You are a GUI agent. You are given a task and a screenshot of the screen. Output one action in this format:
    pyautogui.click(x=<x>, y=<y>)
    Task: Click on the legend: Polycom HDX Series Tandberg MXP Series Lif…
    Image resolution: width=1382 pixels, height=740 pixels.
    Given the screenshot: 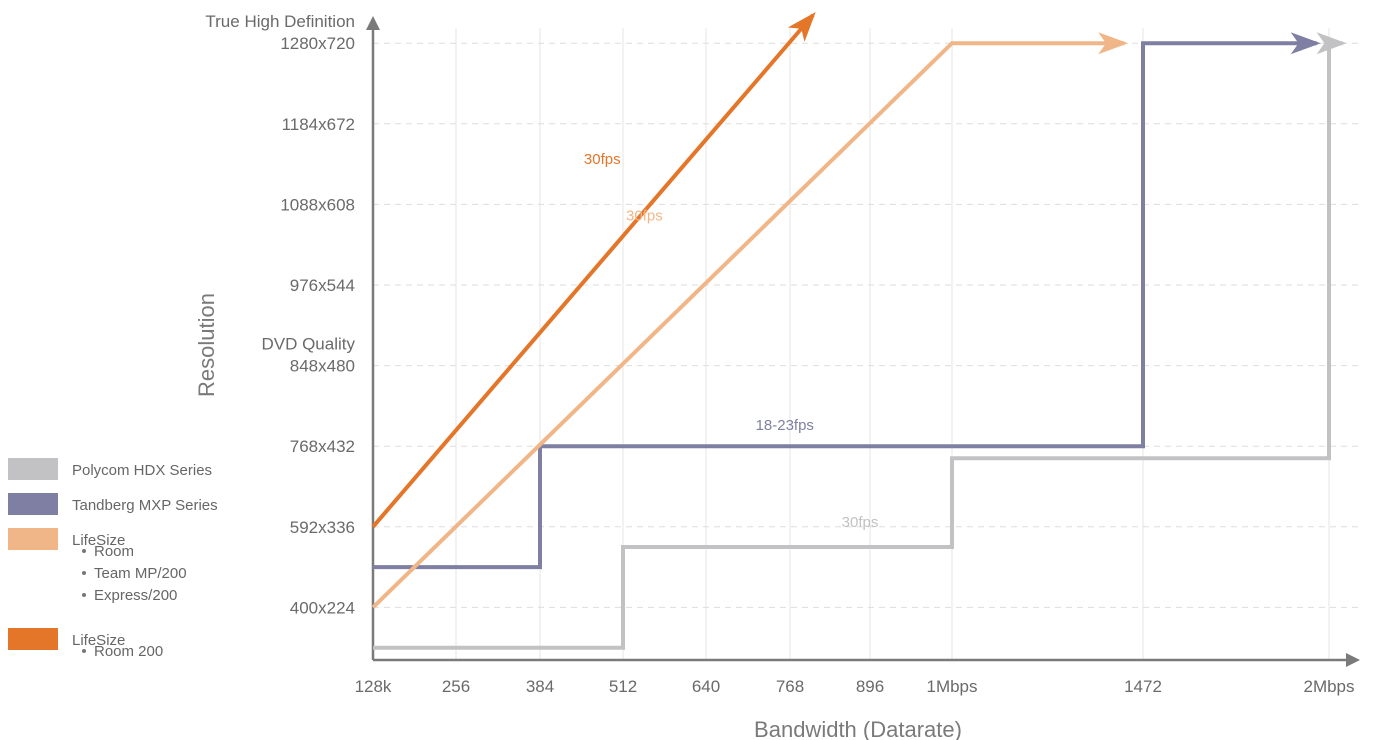 What is the action you would take?
    pyautogui.click(x=113, y=559)
    